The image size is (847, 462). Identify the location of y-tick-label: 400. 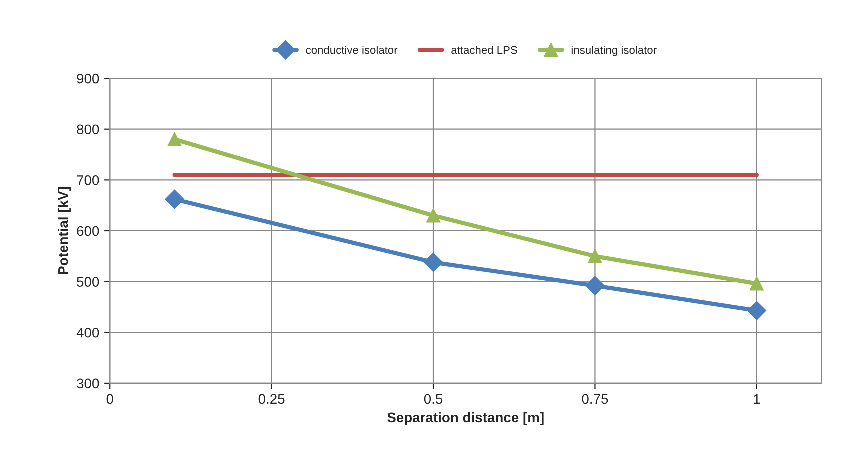
(88, 333).